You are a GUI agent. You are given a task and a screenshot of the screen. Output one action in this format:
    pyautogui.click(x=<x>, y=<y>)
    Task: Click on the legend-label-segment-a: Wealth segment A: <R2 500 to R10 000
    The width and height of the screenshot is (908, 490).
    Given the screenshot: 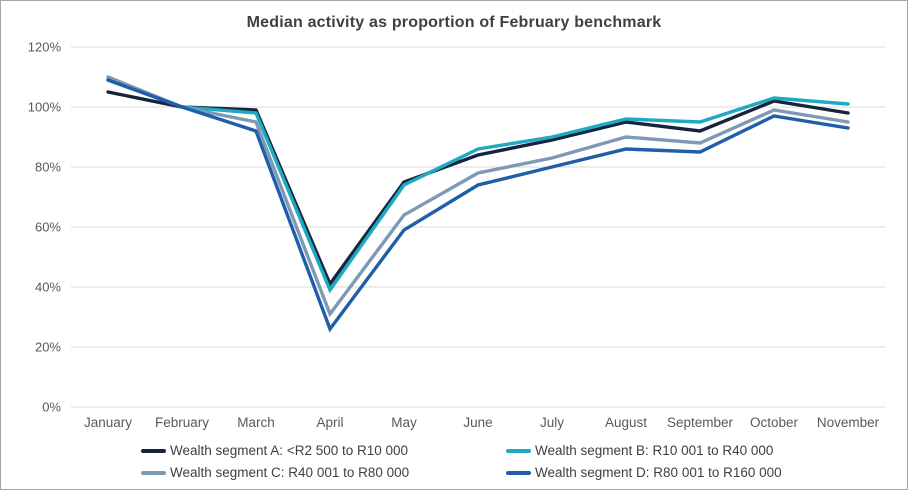 What is the action you would take?
    pyautogui.click(x=289, y=450)
    